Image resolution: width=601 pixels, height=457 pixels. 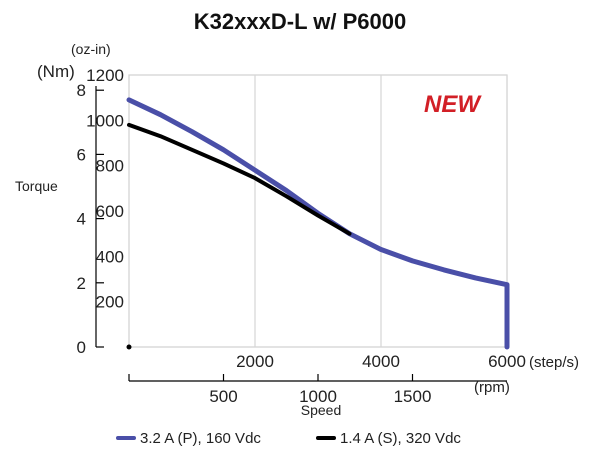 I want to click on chart-title: K32xxxD-L w/ P6000, so click(x=300, y=21).